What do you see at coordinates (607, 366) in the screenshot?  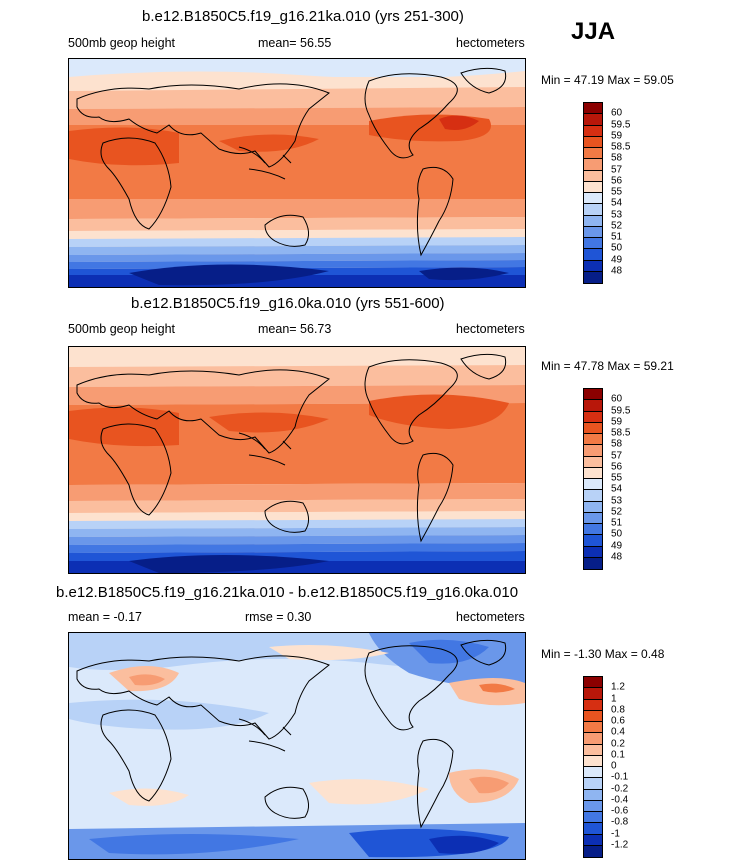 I see `panel2-minmax: Min = 47.78 Max = 59.21` at bounding box center [607, 366].